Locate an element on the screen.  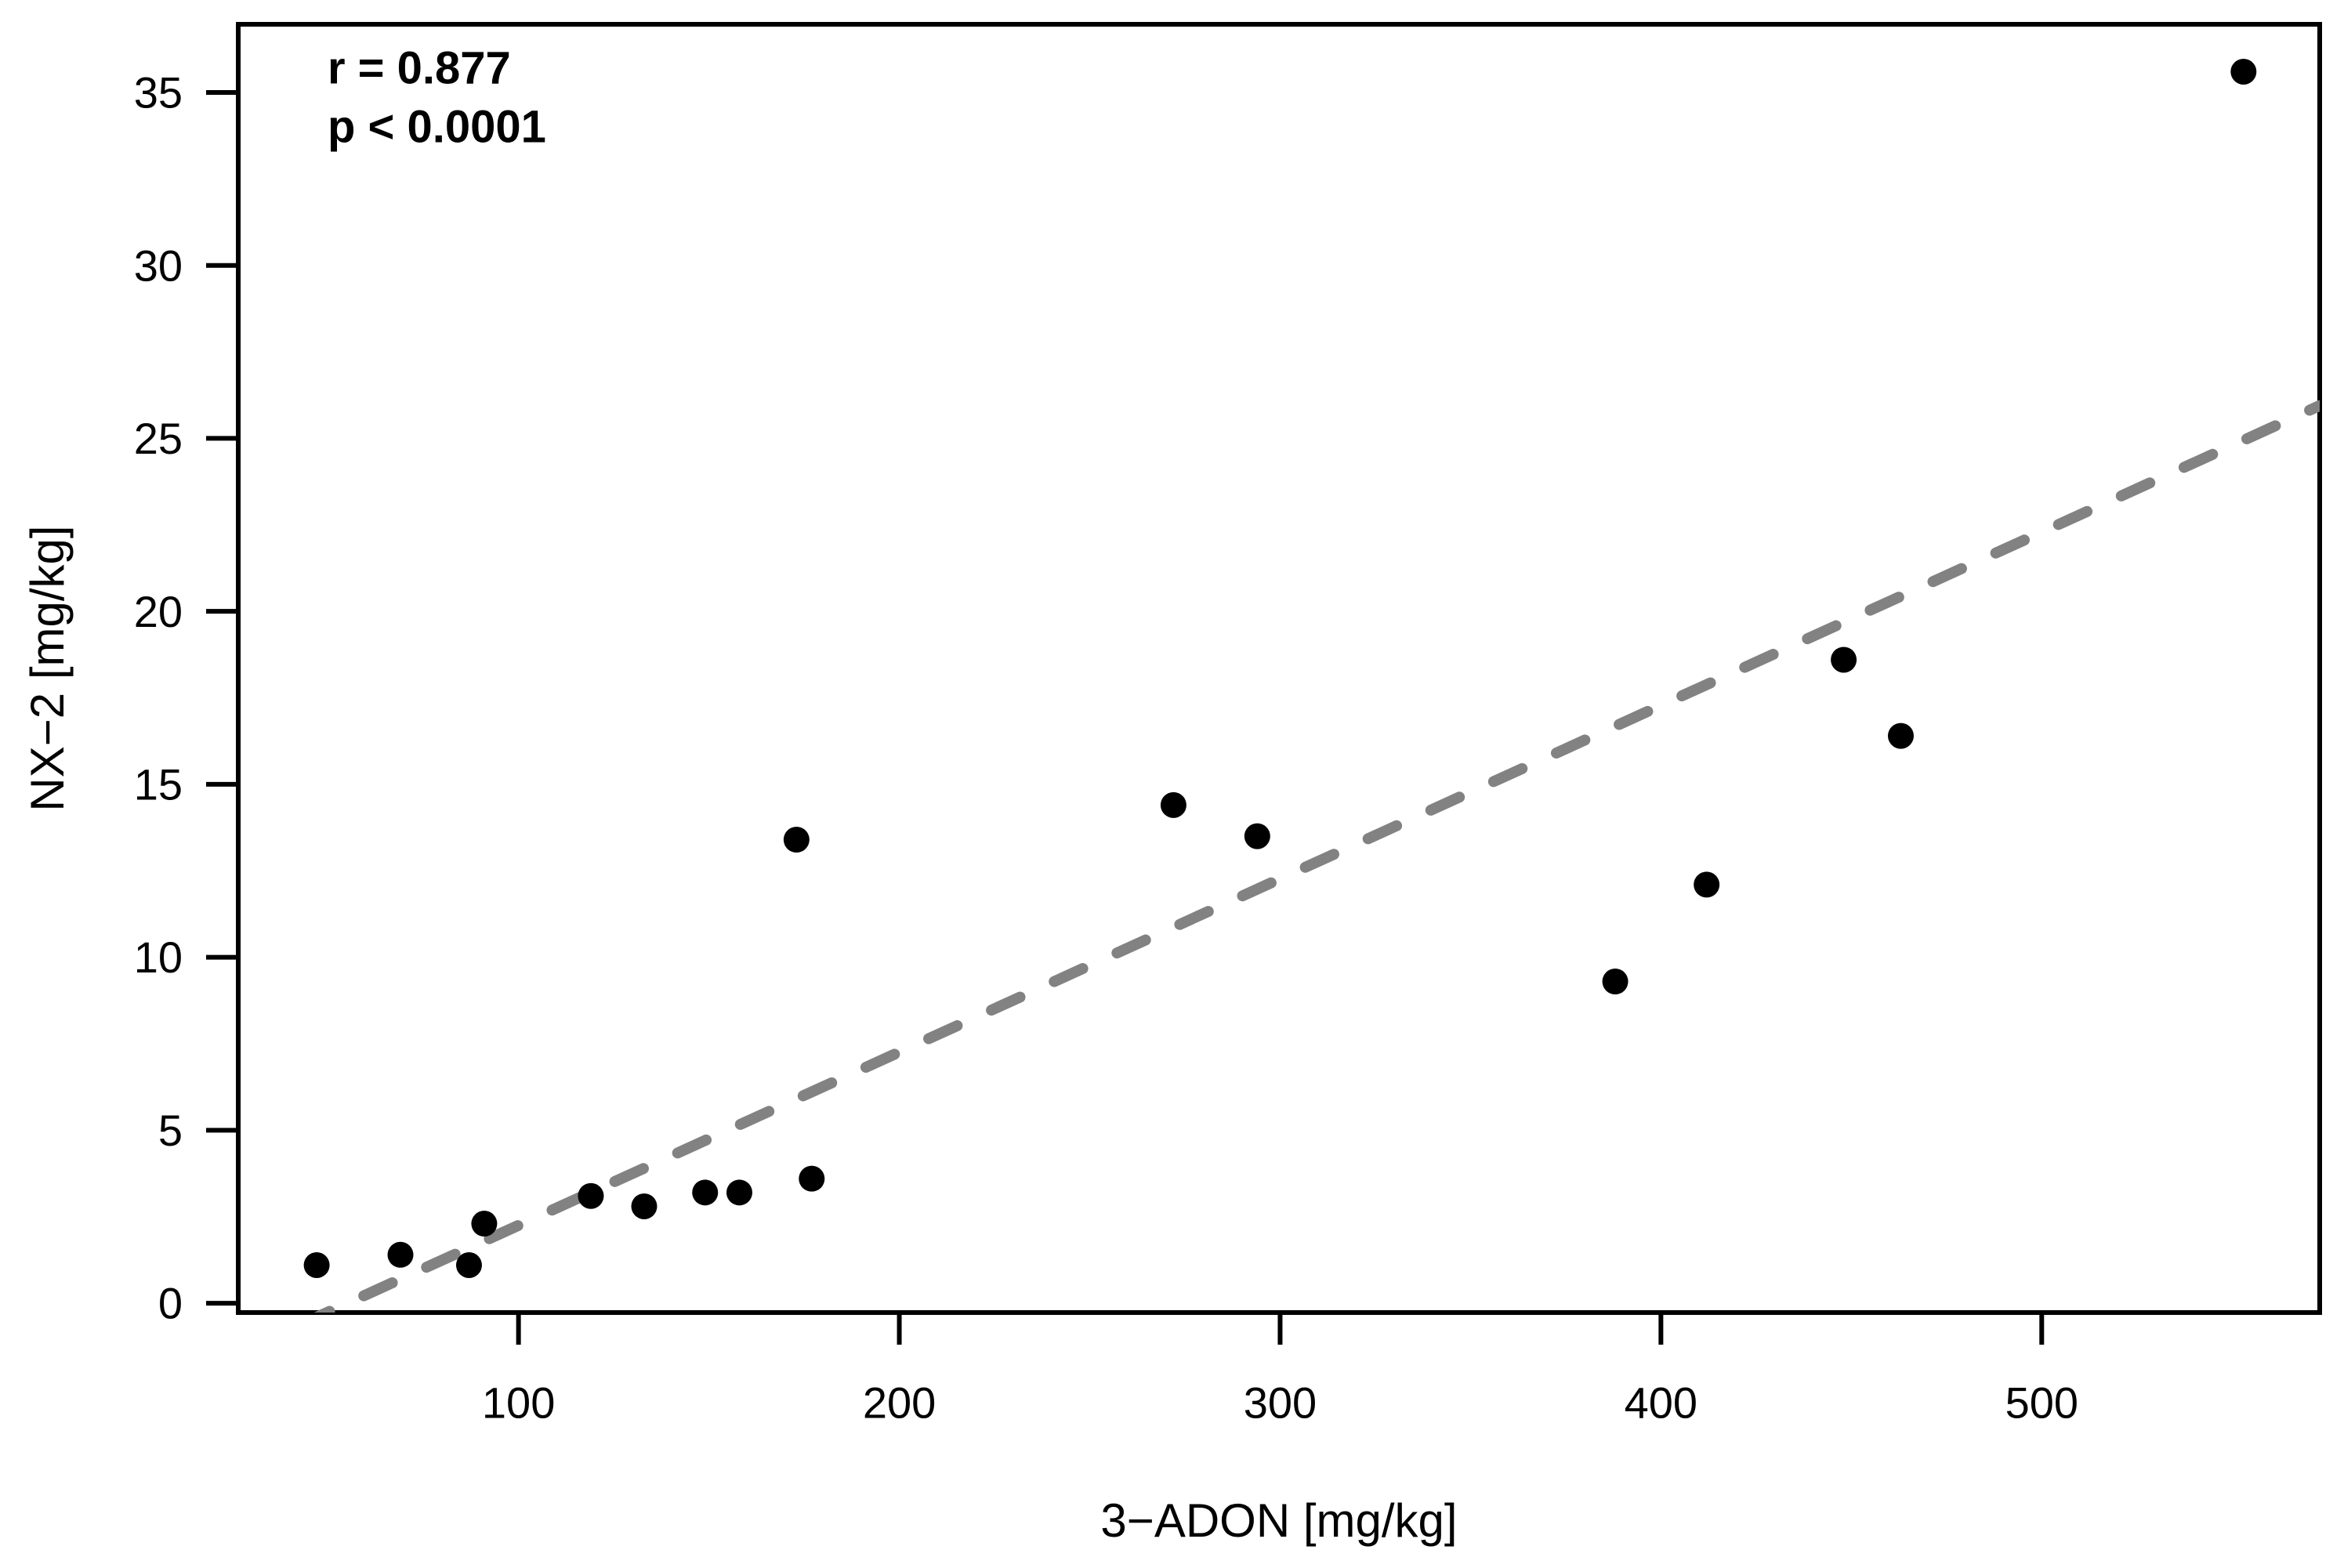
y-axis-tick-label: 35 is located at coordinates (159, 93).